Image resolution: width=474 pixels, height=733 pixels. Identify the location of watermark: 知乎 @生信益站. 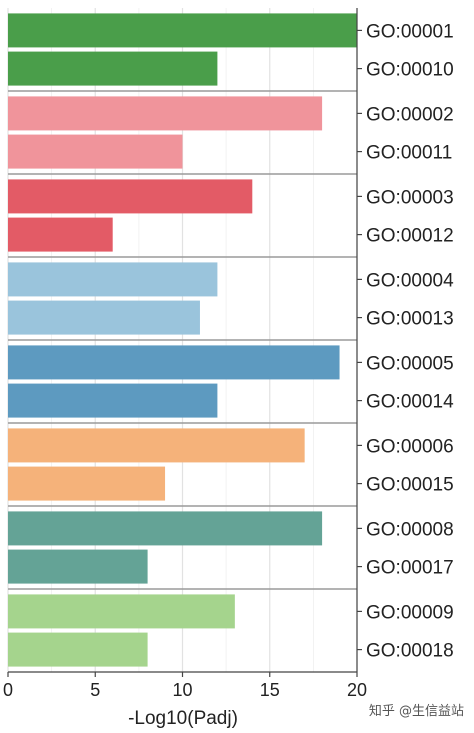
(416, 711).